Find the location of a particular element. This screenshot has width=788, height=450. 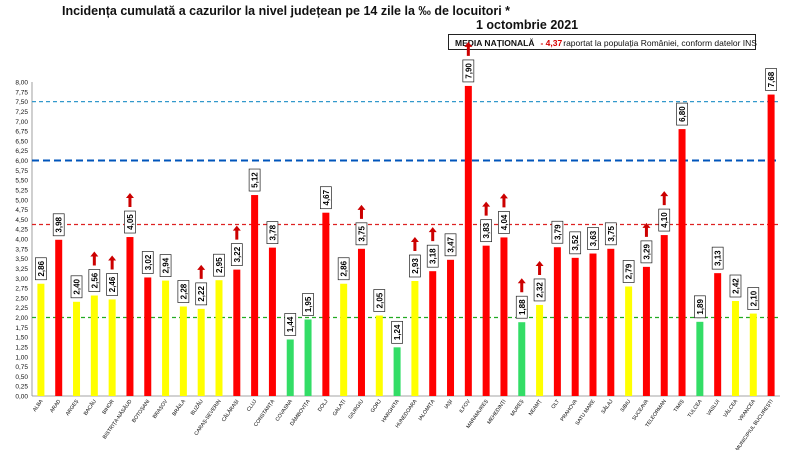

data-label-text: 1,24 is located at coordinates (397, 332).